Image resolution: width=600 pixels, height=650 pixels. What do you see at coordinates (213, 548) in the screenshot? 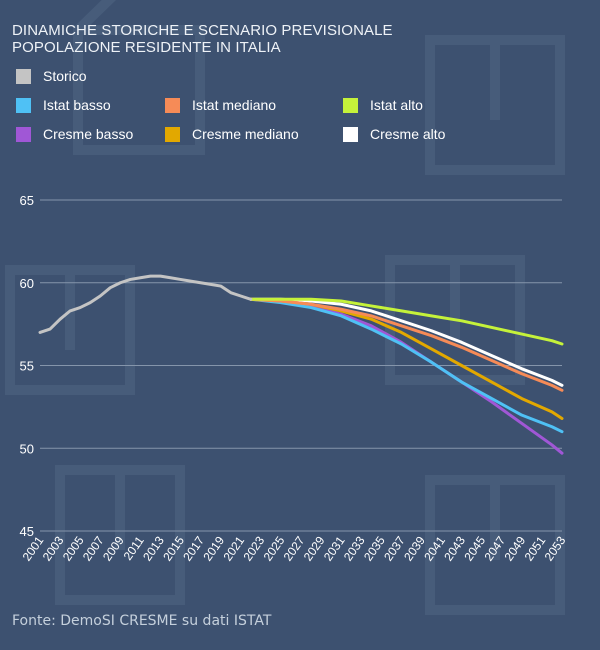
I see `x-tick-label: 2019` at bounding box center [213, 548].